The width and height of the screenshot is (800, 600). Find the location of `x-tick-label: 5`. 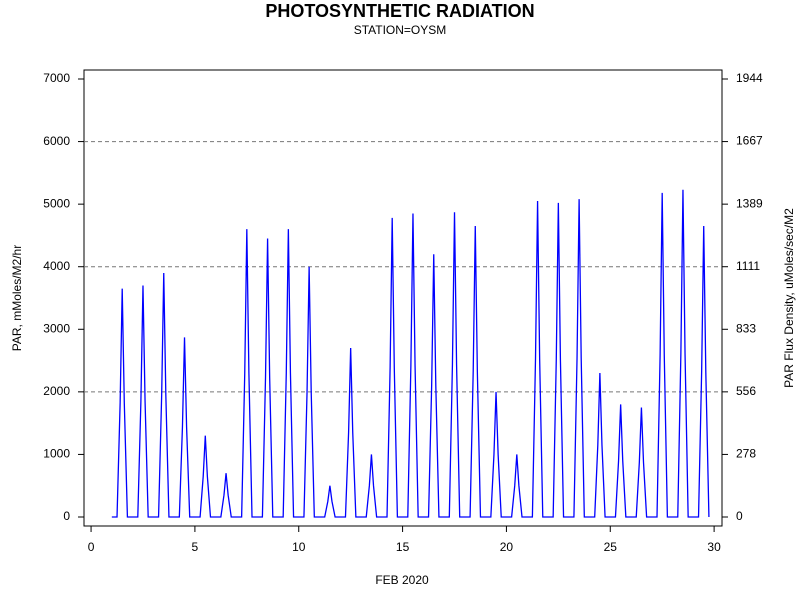

x-tick-label: 5 is located at coordinates (195, 547).